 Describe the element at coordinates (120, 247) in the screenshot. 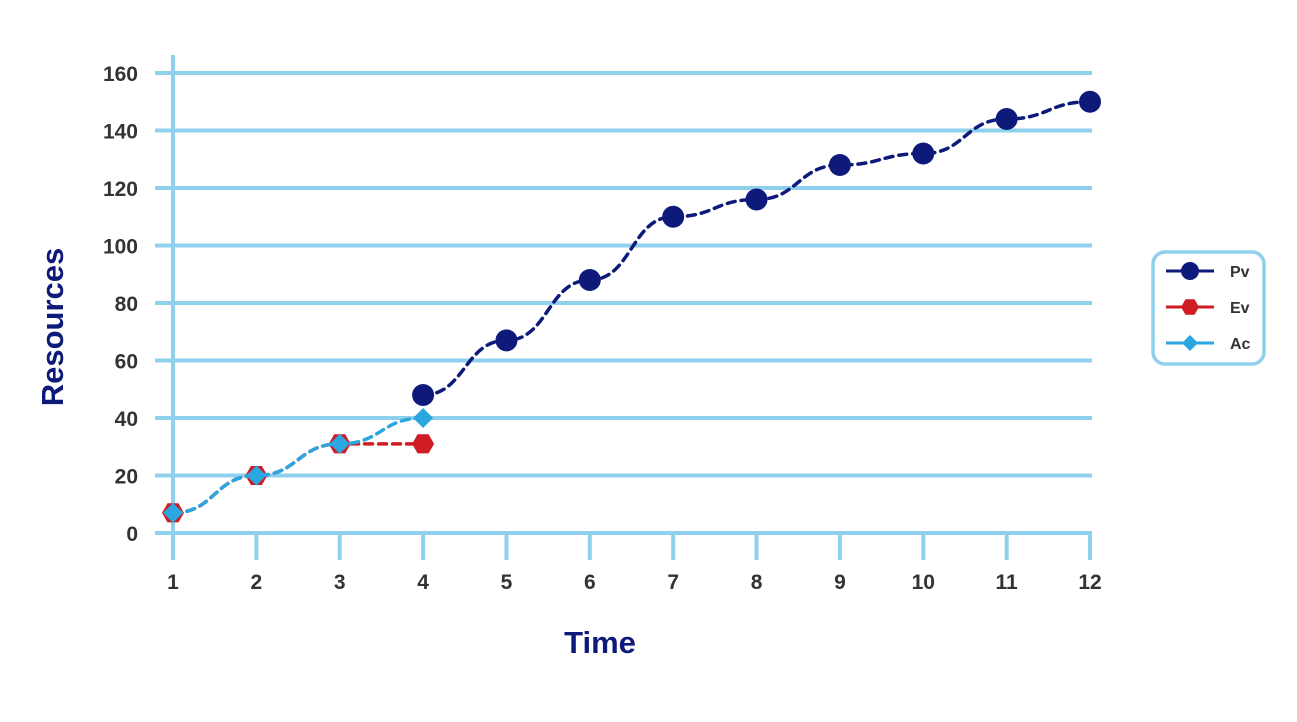

I see `y-tick-label: 100` at that location.